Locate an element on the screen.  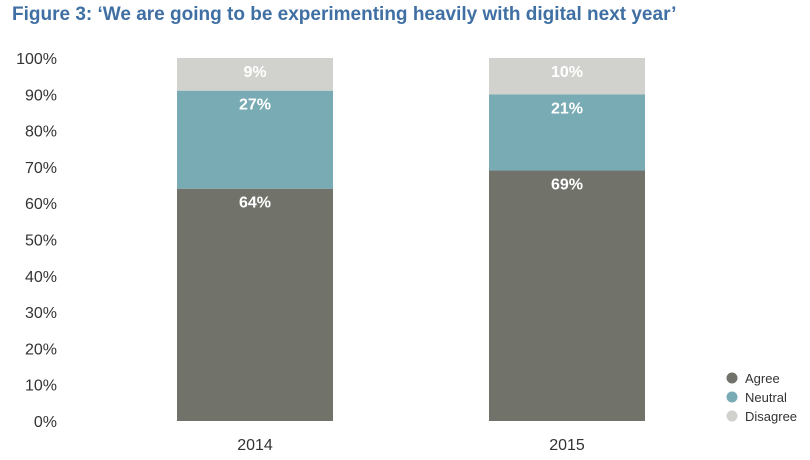
data-label-disagree-2015: 10% is located at coordinates (567, 72).